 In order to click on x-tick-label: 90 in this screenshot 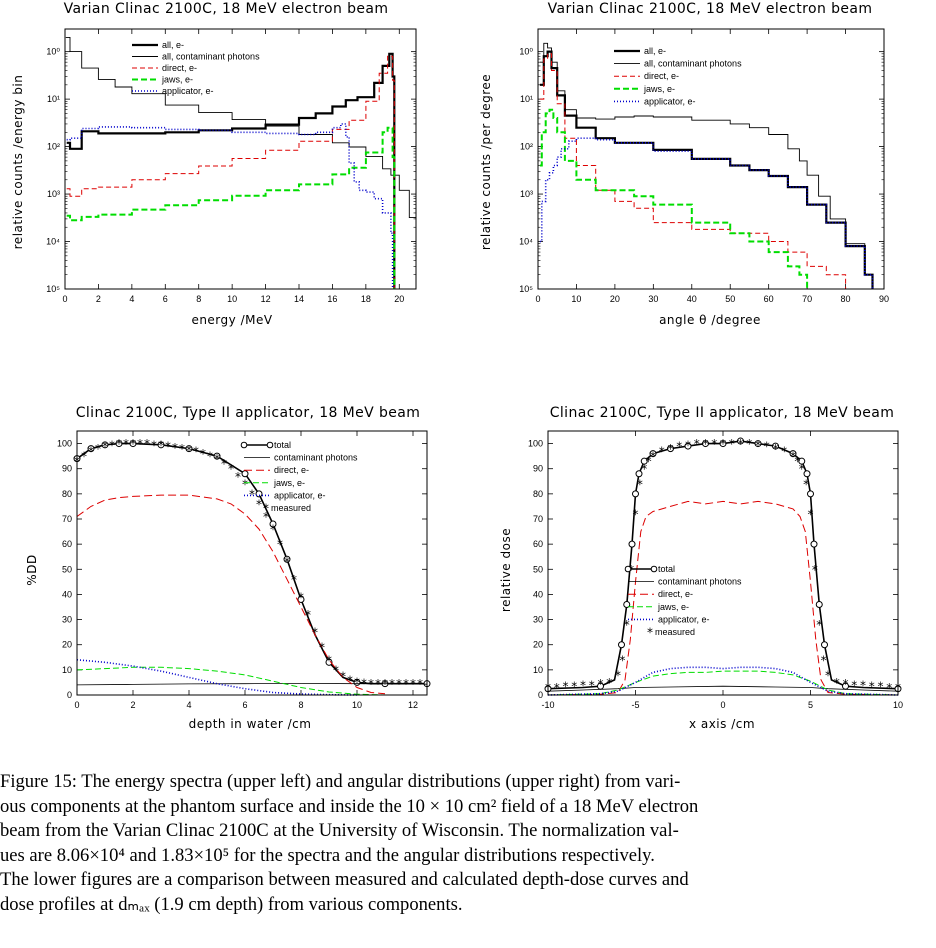, I will do `click(884, 299)`.